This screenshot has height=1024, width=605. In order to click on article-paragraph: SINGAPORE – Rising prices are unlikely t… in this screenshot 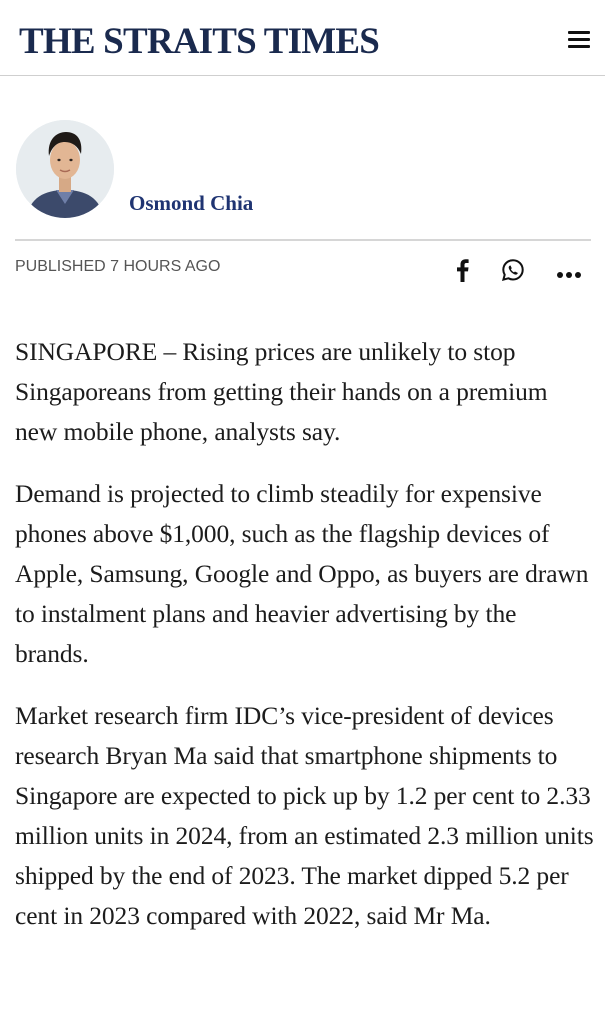, I will do `click(281, 391)`.